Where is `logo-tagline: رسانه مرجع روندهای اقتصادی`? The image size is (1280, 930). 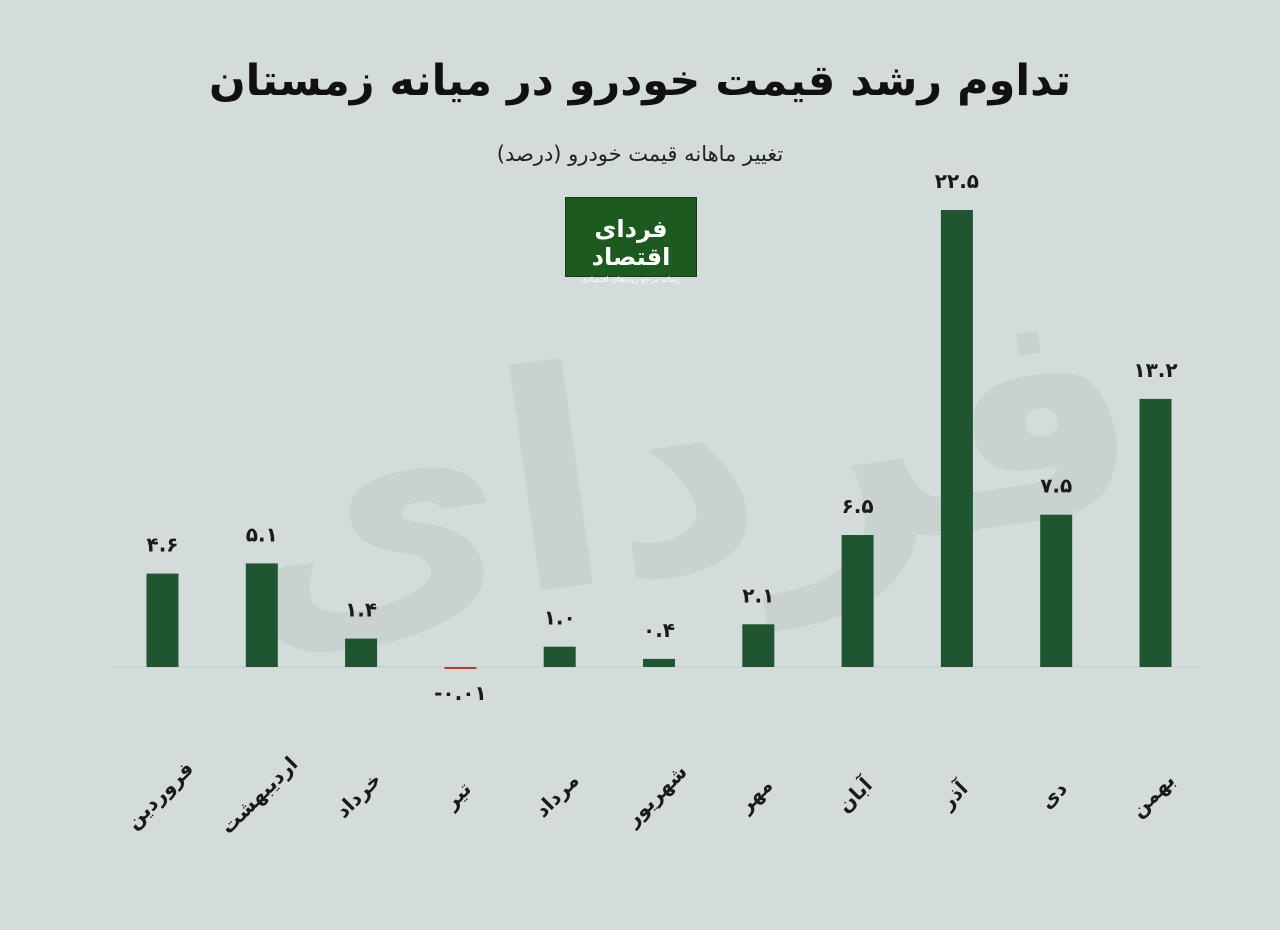 logo-tagline: رسانه مرجع روندهای اقتصادی is located at coordinates (631, 279).